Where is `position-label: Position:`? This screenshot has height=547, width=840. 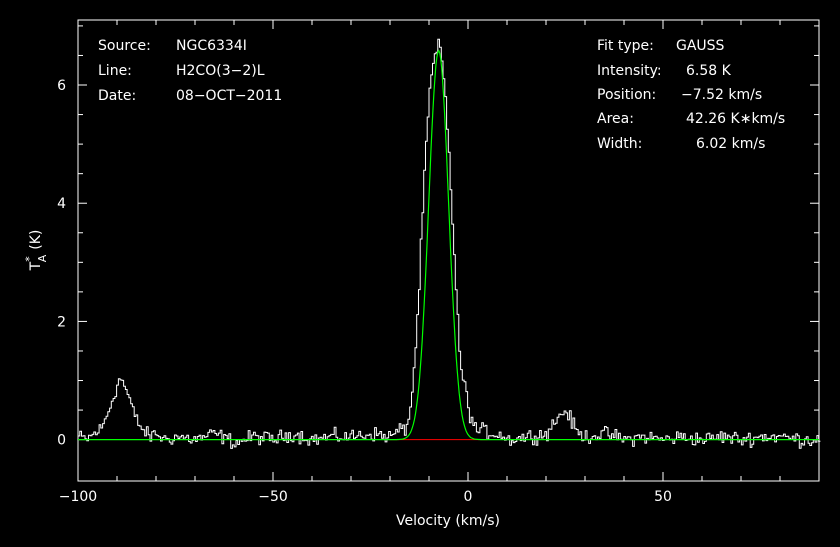
position-label: Position: is located at coordinates (626, 95).